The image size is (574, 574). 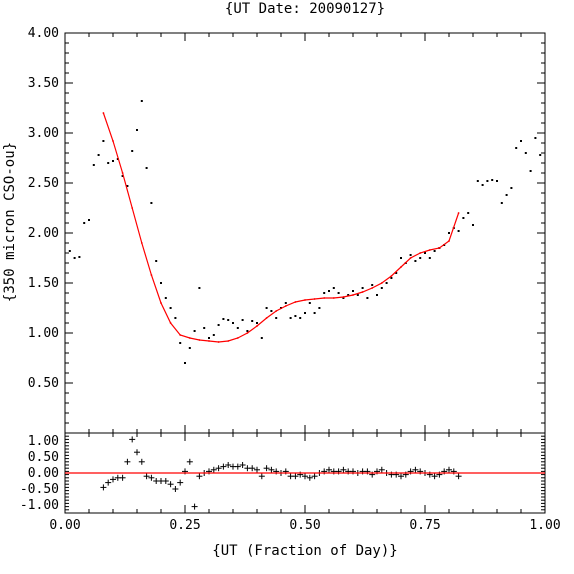 I want to click on lower-y-tick-label: -0.50, so click(x=39, y=489).